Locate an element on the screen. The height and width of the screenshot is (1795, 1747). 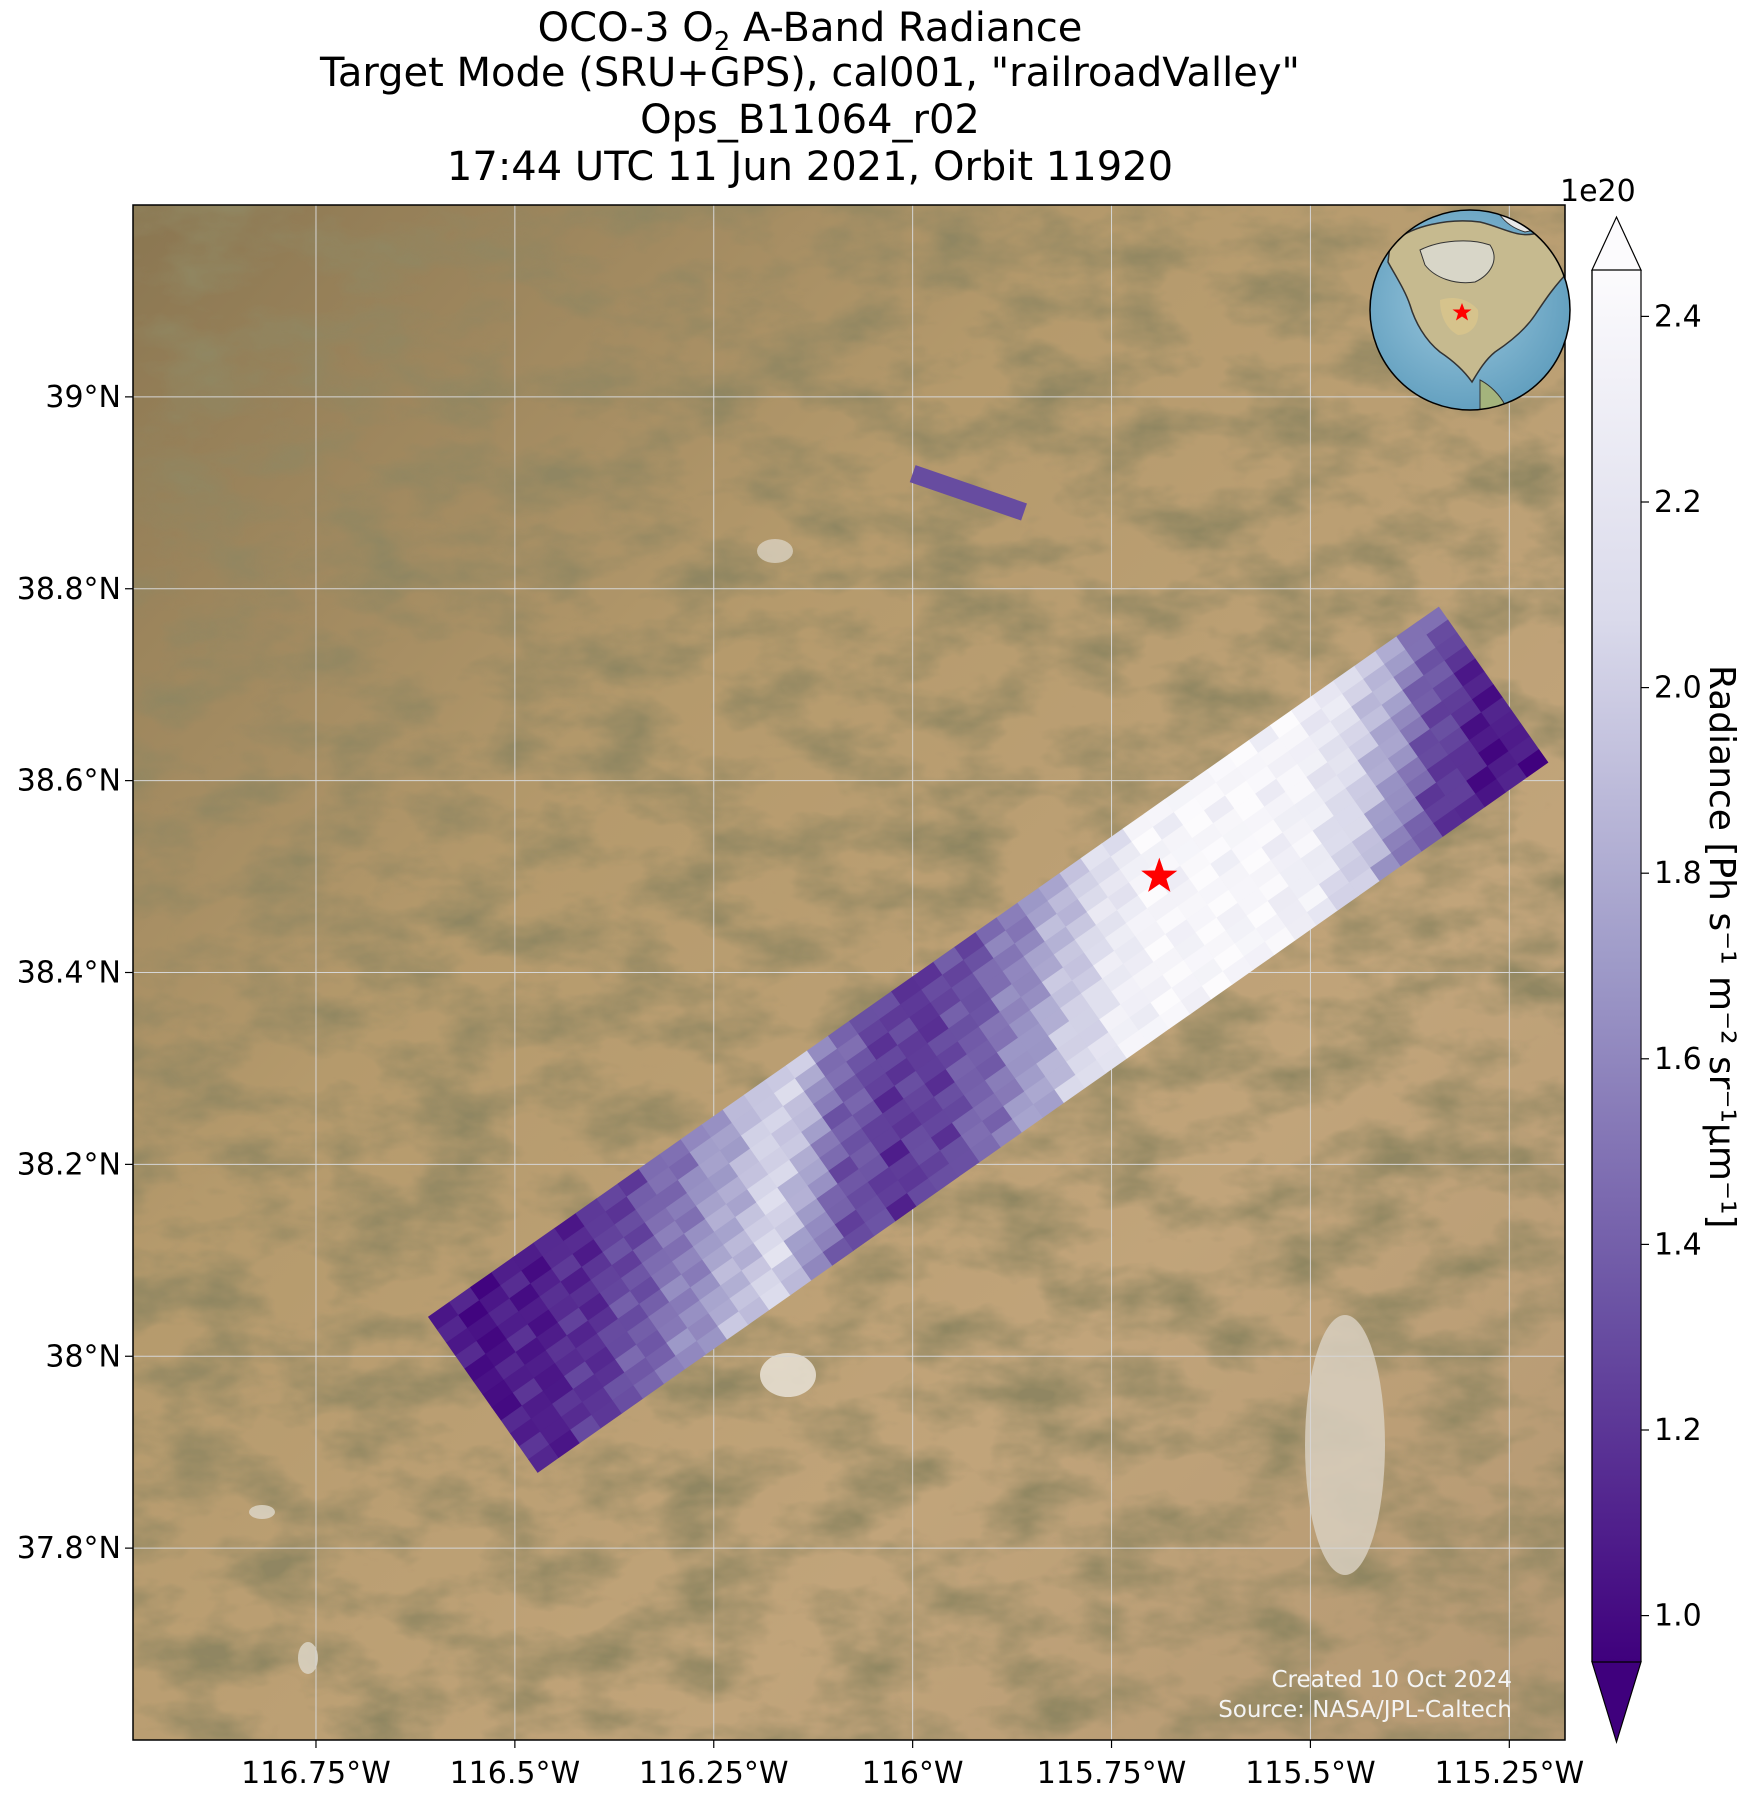
target-star-icon is located at coordinates (1159, 874).